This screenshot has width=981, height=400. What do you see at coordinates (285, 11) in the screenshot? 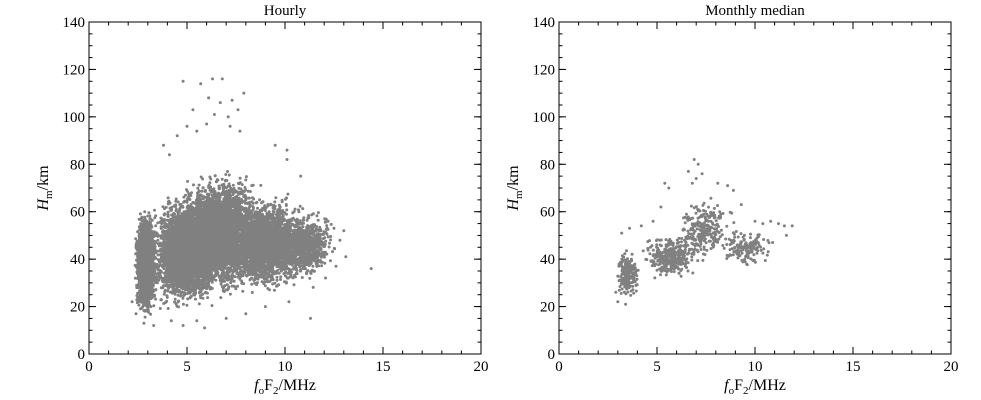
I see `chart-title: Hourly` at bounding box center [285, 11].